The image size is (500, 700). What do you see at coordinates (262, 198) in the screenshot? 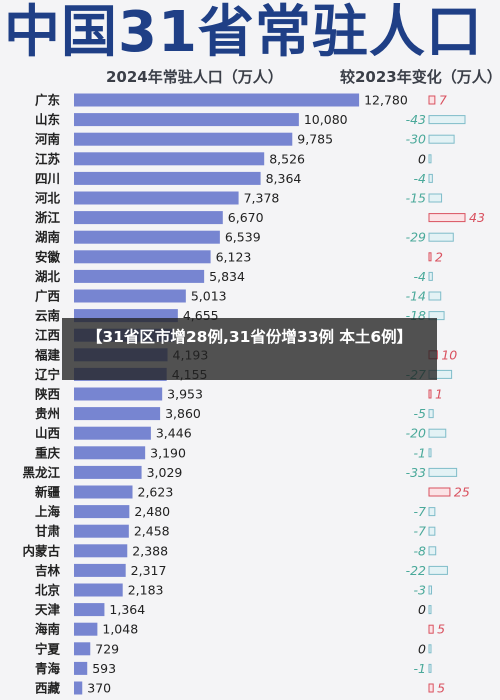
I see `population-value-label: 7,378` at bounding box center [262, 198].